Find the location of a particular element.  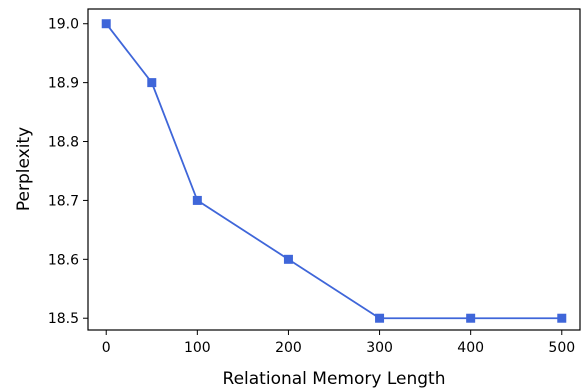

y-tick-label: 18.6 is located at coordinates (63, 260).